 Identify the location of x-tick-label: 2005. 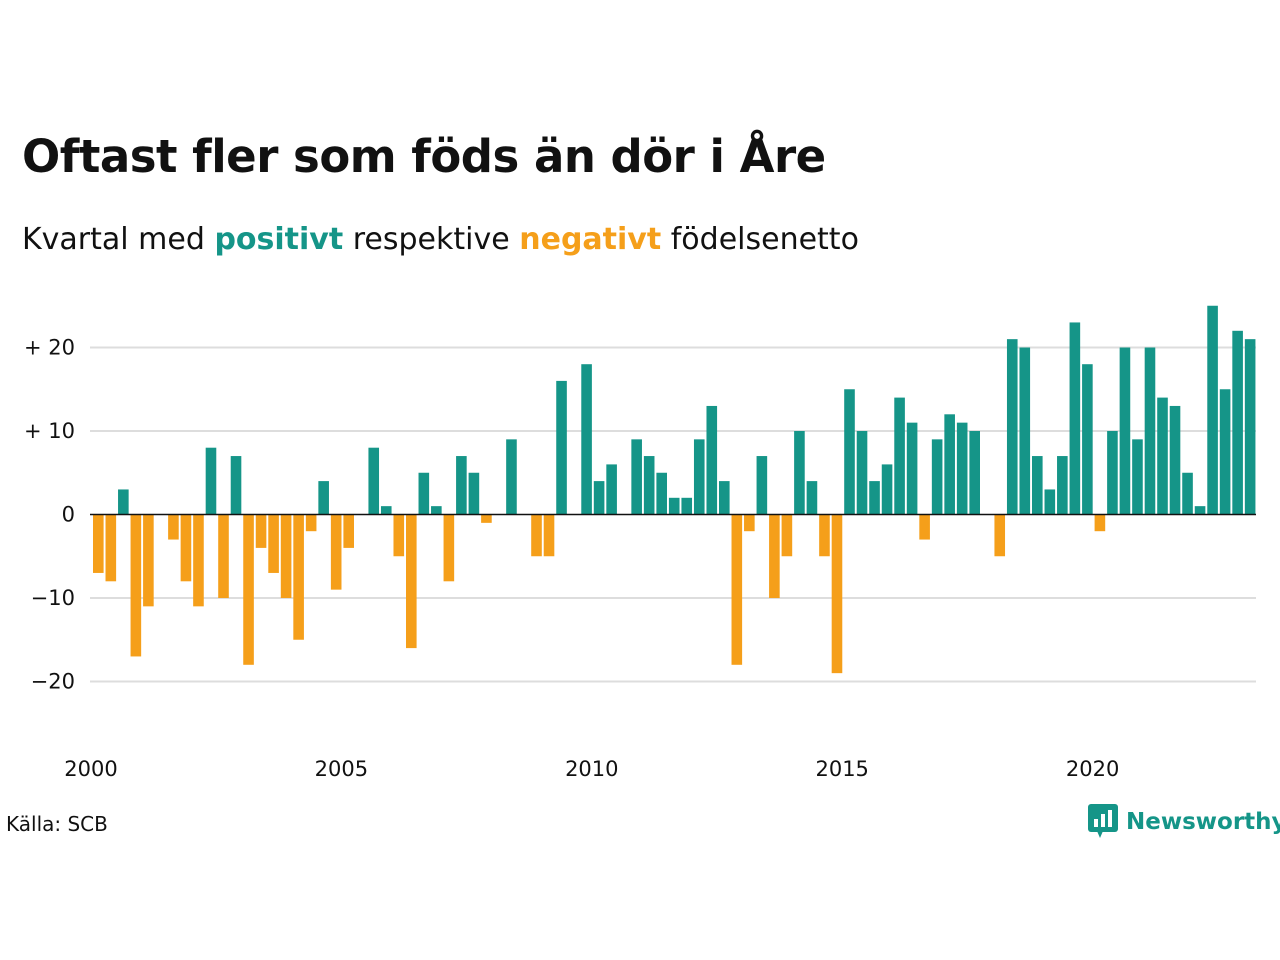
(341, 769).